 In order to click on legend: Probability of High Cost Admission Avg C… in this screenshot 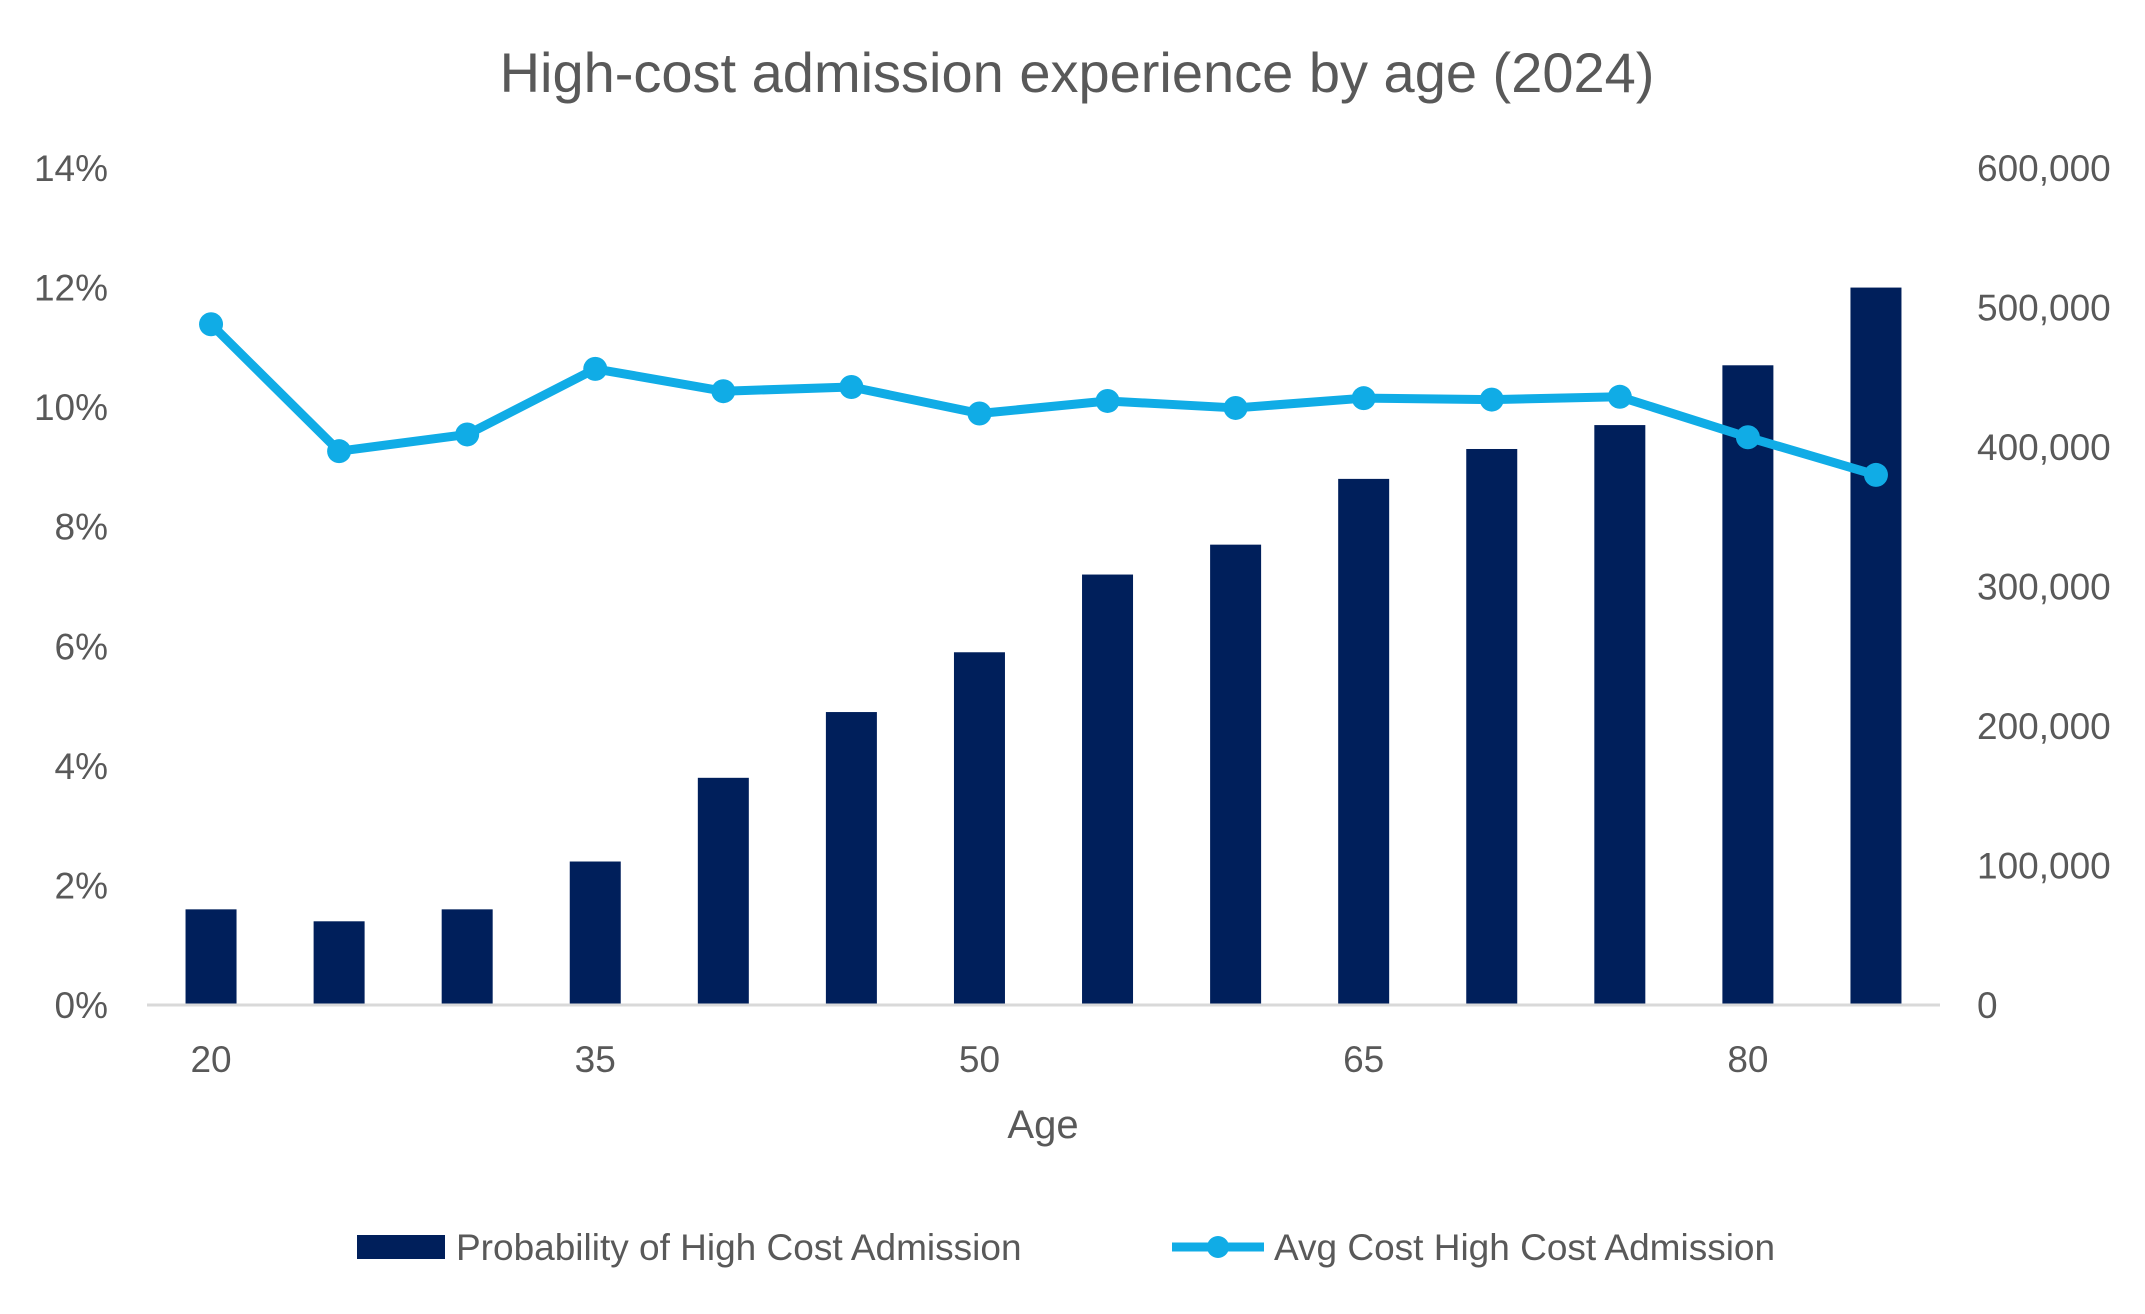, I will do `click(1066, 1247)`.